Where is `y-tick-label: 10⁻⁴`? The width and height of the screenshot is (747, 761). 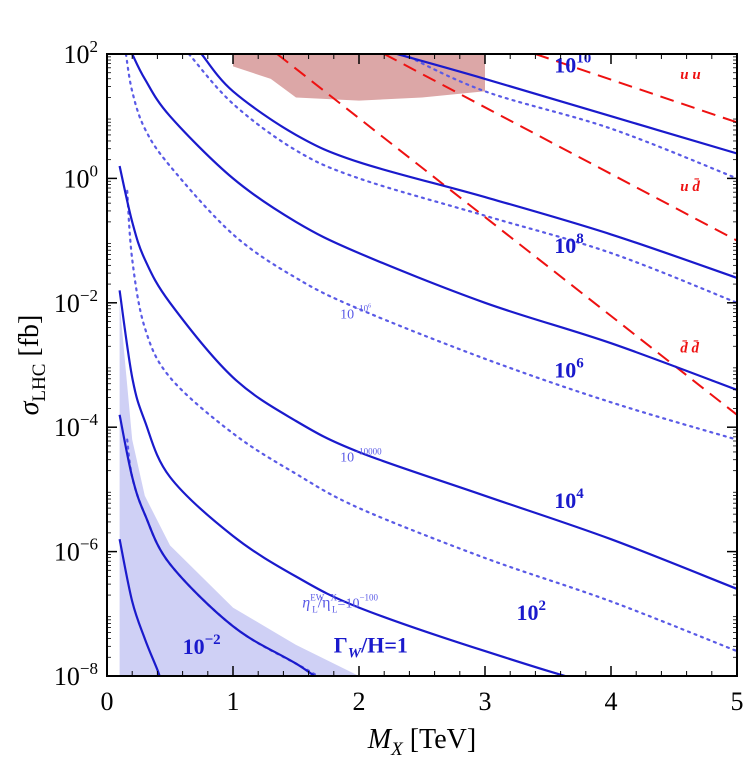 y-tick-label: 10⁻⁴ is located at coordinates (76, 426).